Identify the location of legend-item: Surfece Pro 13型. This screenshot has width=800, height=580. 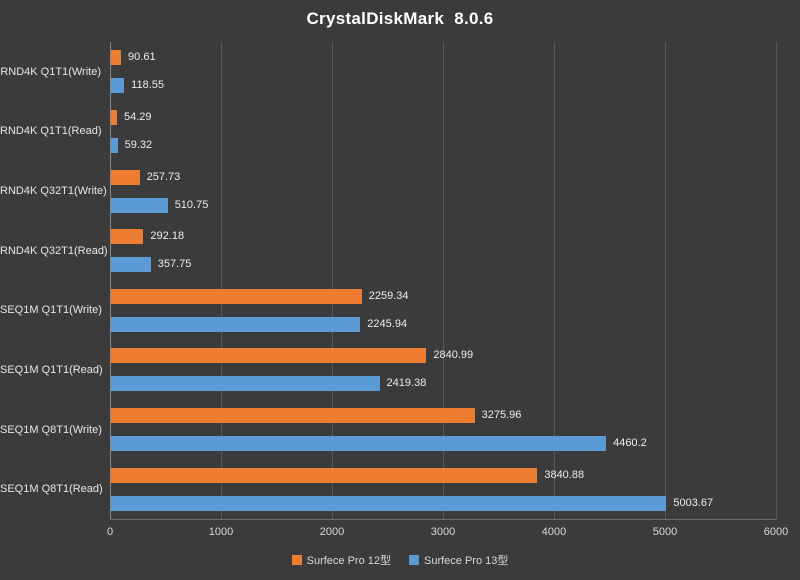
(458, 560).